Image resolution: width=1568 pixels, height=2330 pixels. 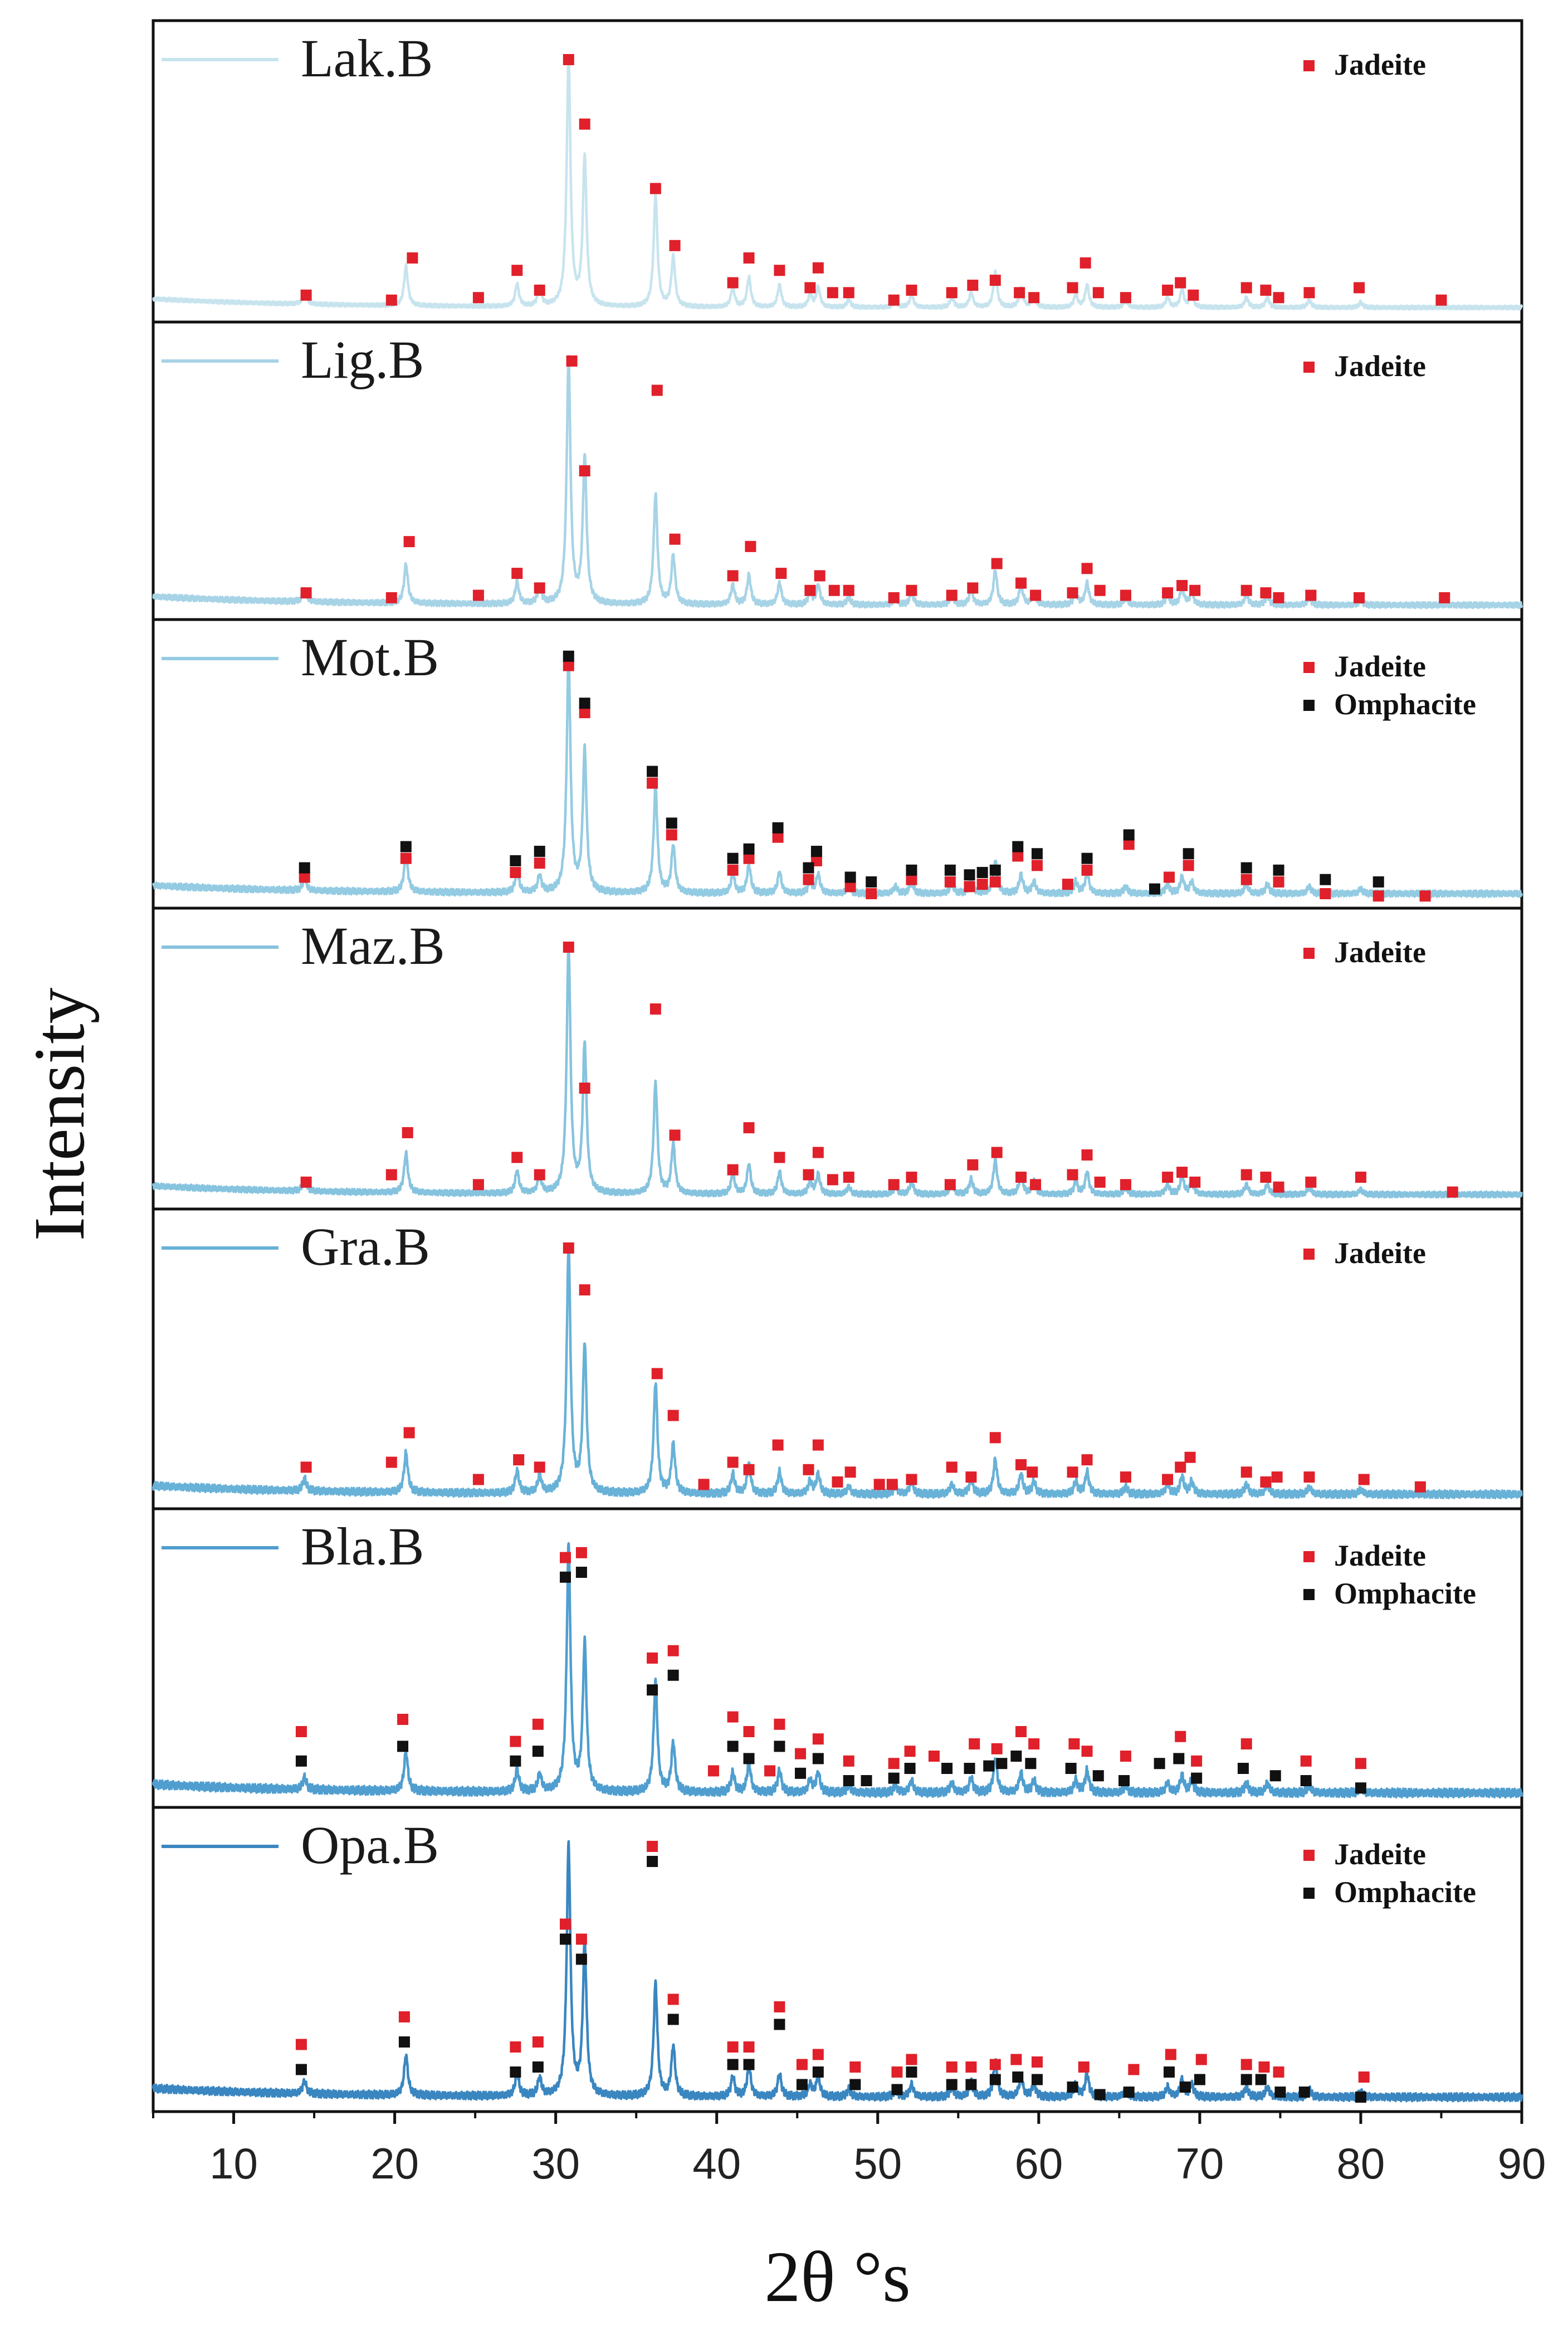 What do you see at coordinates (370, 1845) in the screenshot?
I see `sample-label-opab: Opa.B` at bounding box center [370, 1845].